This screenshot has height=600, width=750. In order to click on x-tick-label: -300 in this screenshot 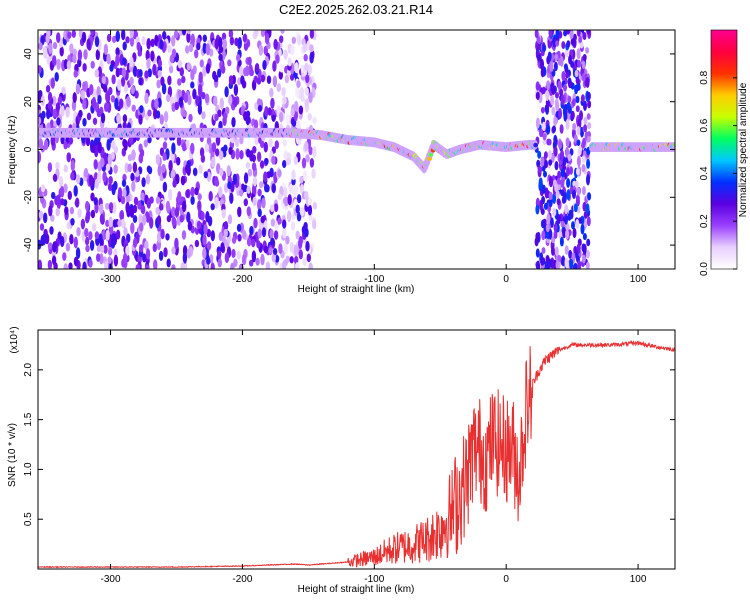, I will do `click(111, 279)`.